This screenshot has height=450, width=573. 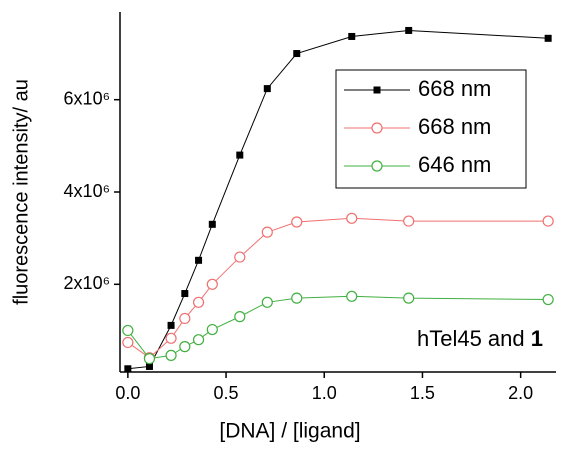 What do you see at coordinates (289, 431) in the screenshot?
I see `x-axis-label: [DNA] / [ligand]` at bounding box center [289, 431].